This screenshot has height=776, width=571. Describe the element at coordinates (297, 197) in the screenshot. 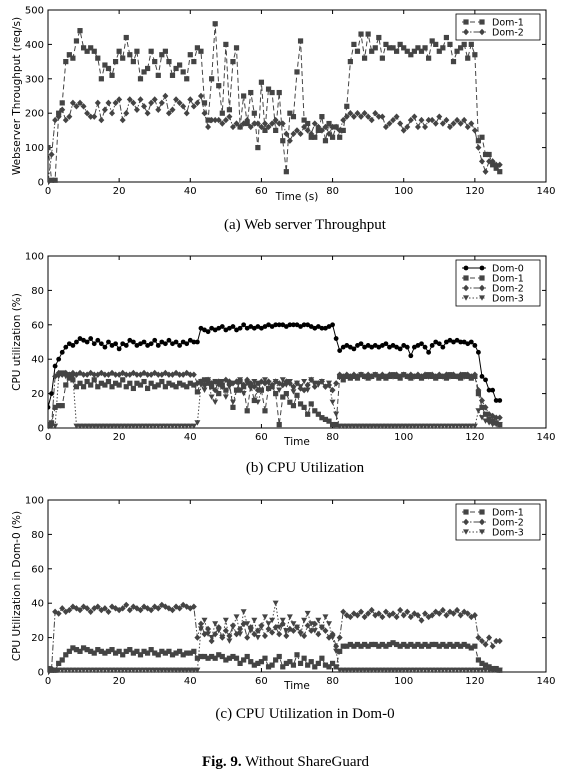

I see `x-axis-label: Time (s)` at that location.